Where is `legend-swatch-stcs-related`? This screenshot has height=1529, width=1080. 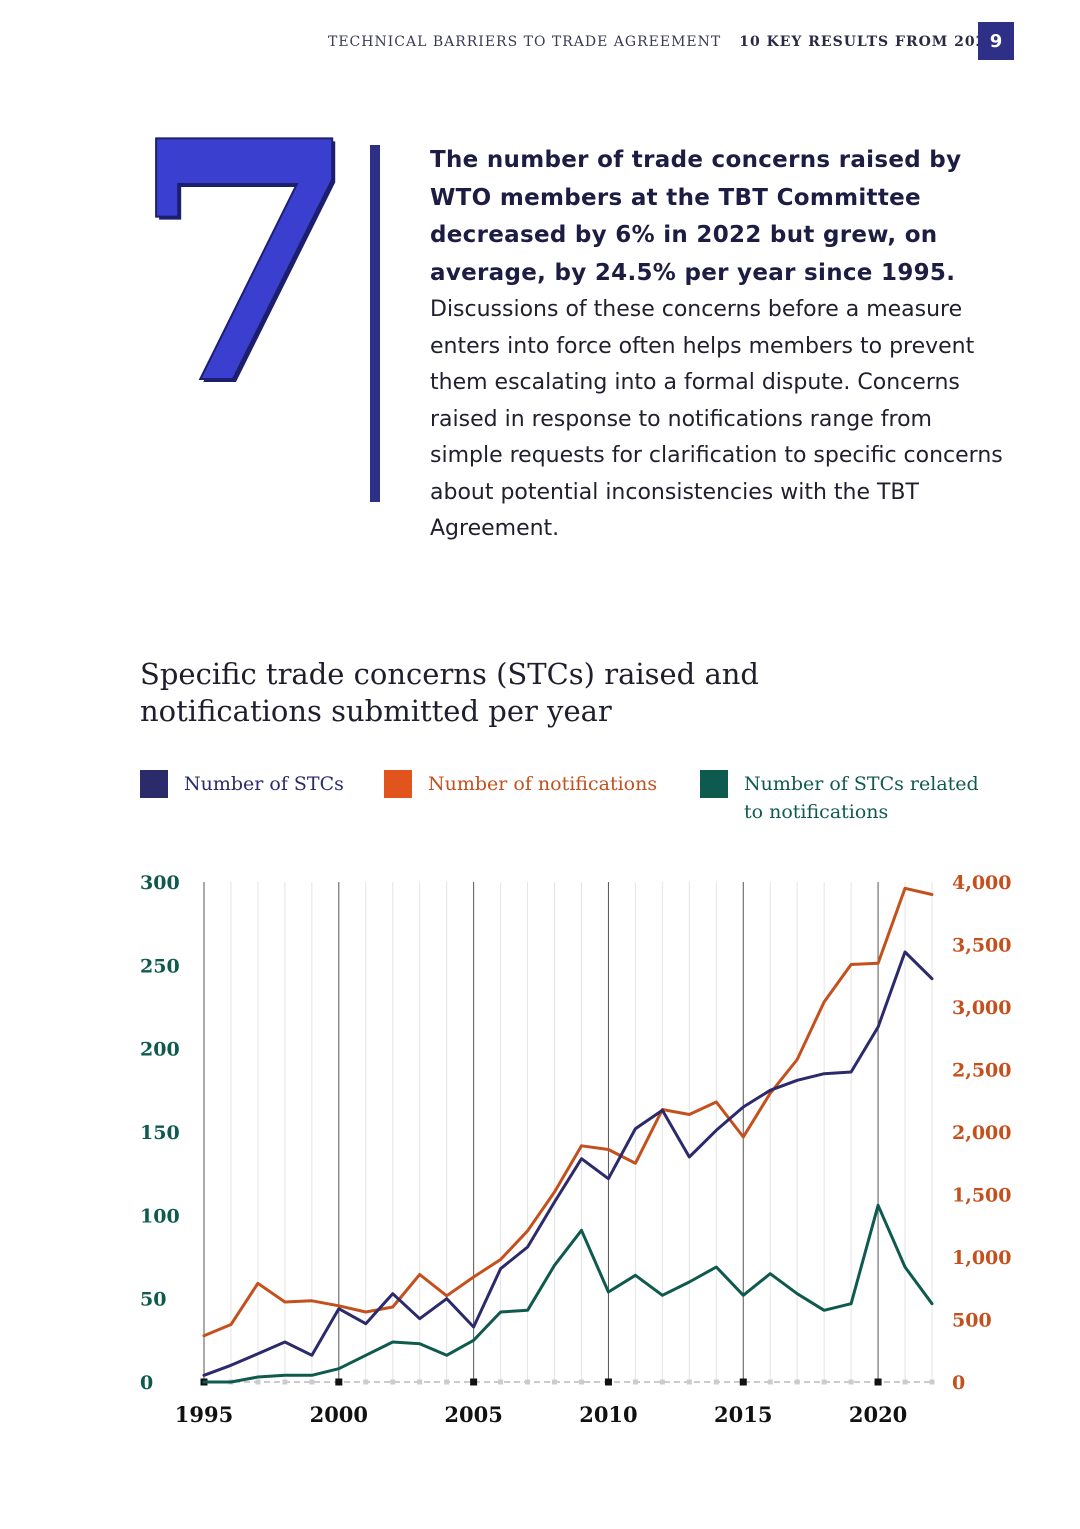 legend-swatch-stcs-related is located at coordinates (714, 784).